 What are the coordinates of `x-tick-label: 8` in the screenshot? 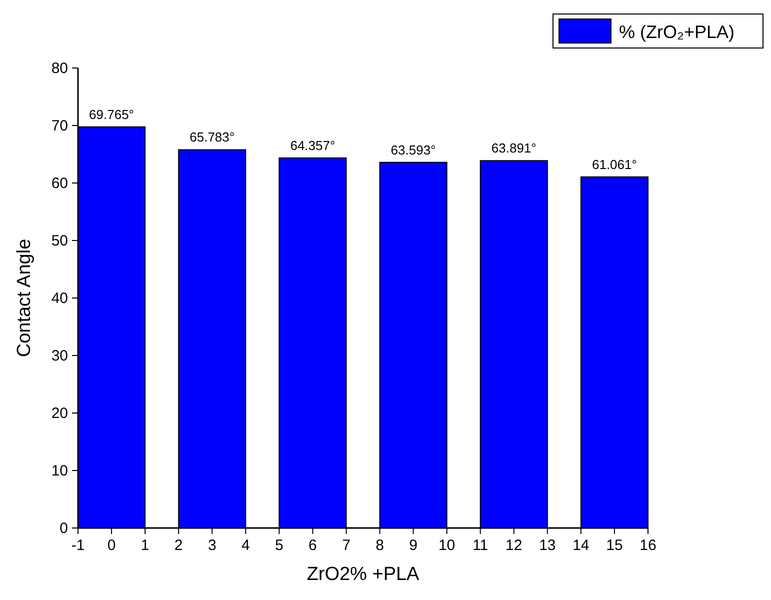 It's located at (380, 545).